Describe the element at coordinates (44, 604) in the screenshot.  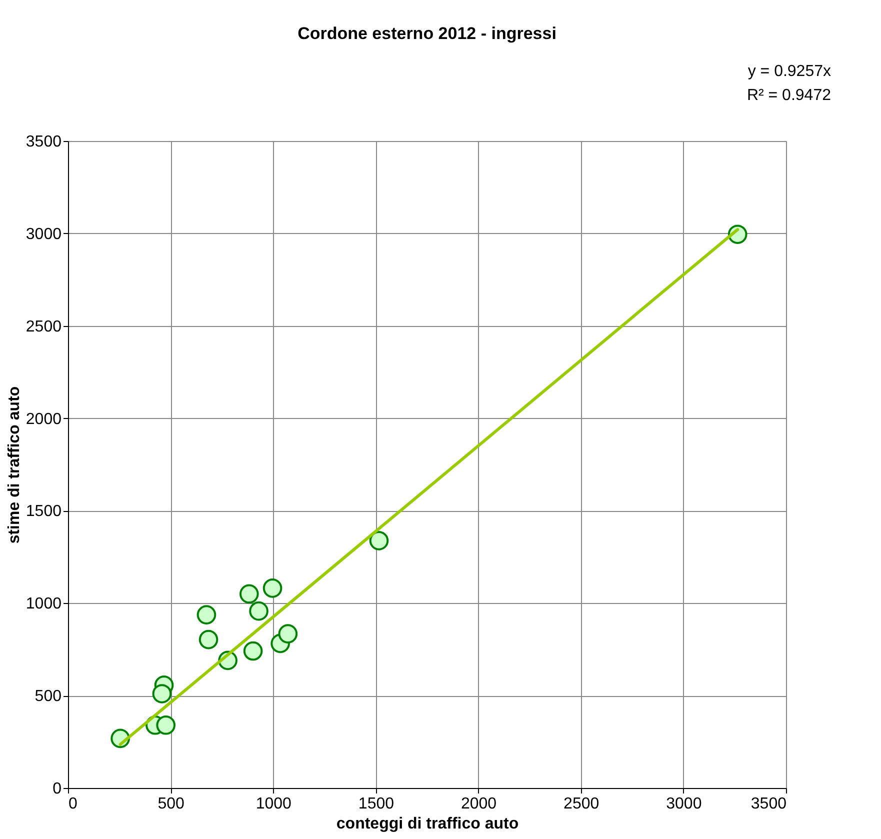
I see `y-tick-label: 1000` at that location.